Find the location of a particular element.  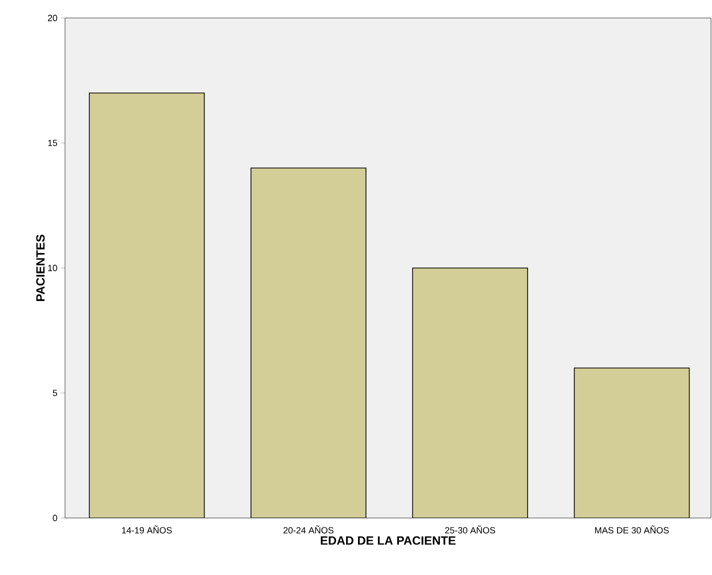

x-tick-label: 20-24 AÑOS is located at coordinates (309, 530).